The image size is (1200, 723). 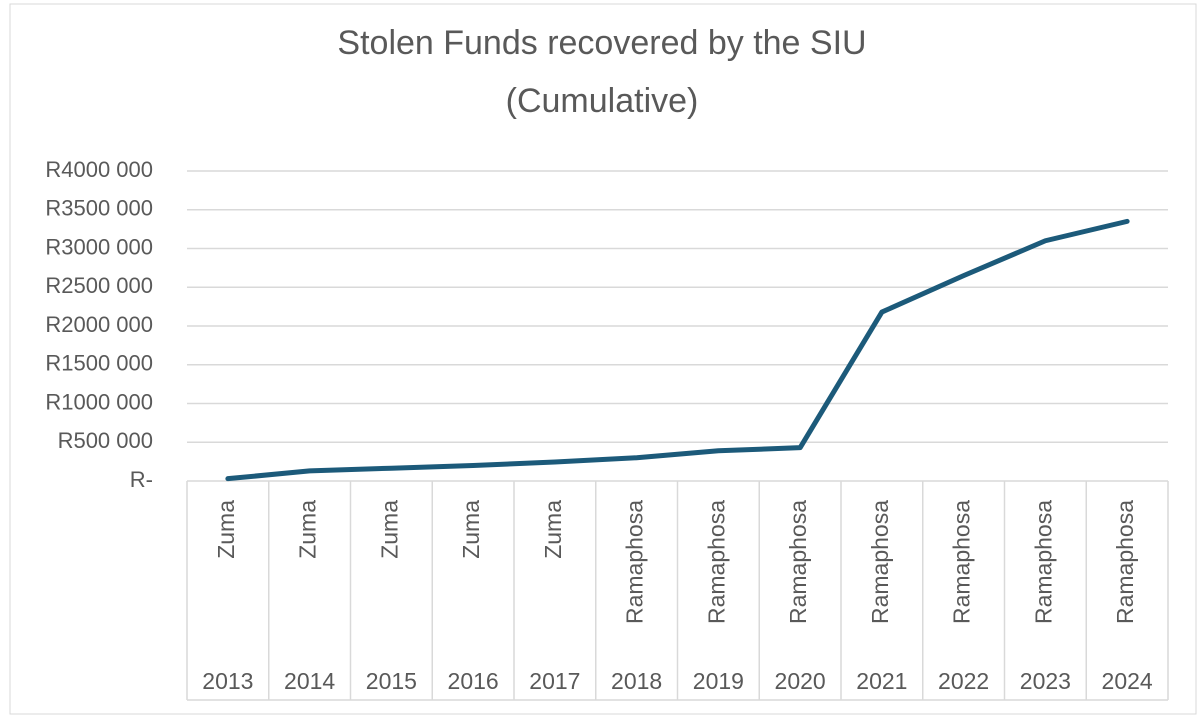 What do you see at coordinates (391, 681) in the screenshot?
I see `x-tick-label: 2015` at bounding box center [391, 681].